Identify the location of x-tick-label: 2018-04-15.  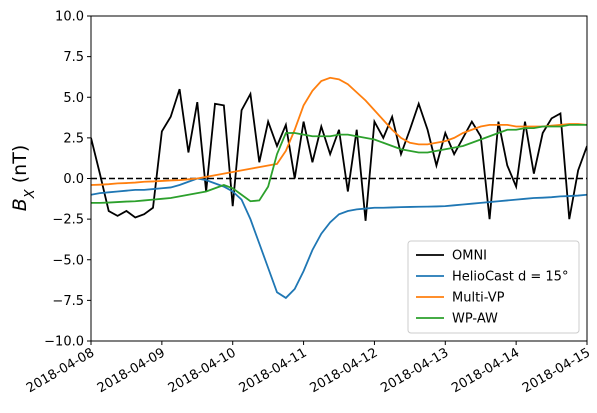
(556, 370).